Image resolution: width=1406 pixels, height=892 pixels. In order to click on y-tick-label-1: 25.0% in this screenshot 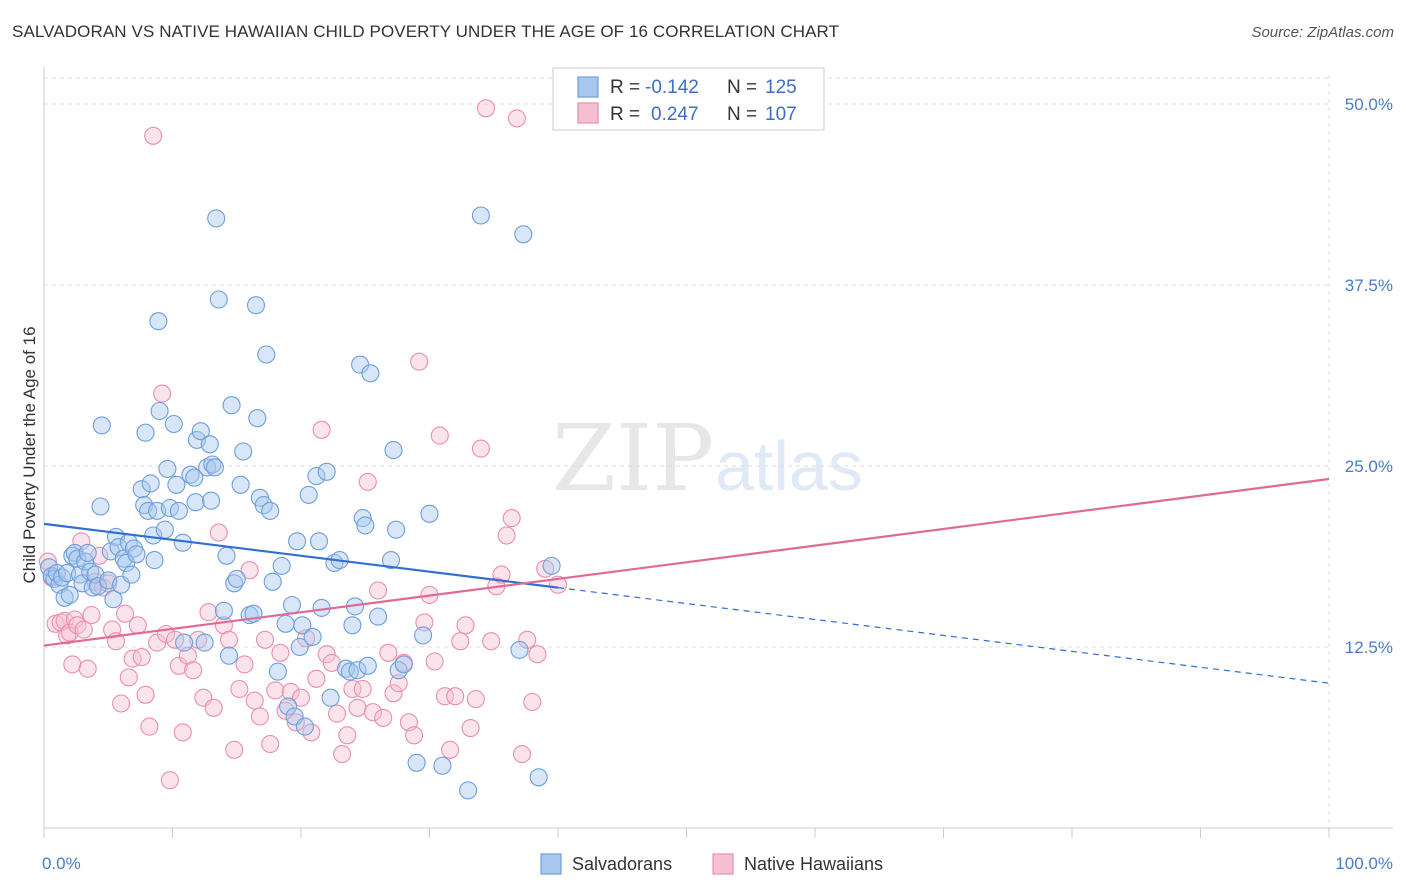, I will do `click(1369, 466)`.